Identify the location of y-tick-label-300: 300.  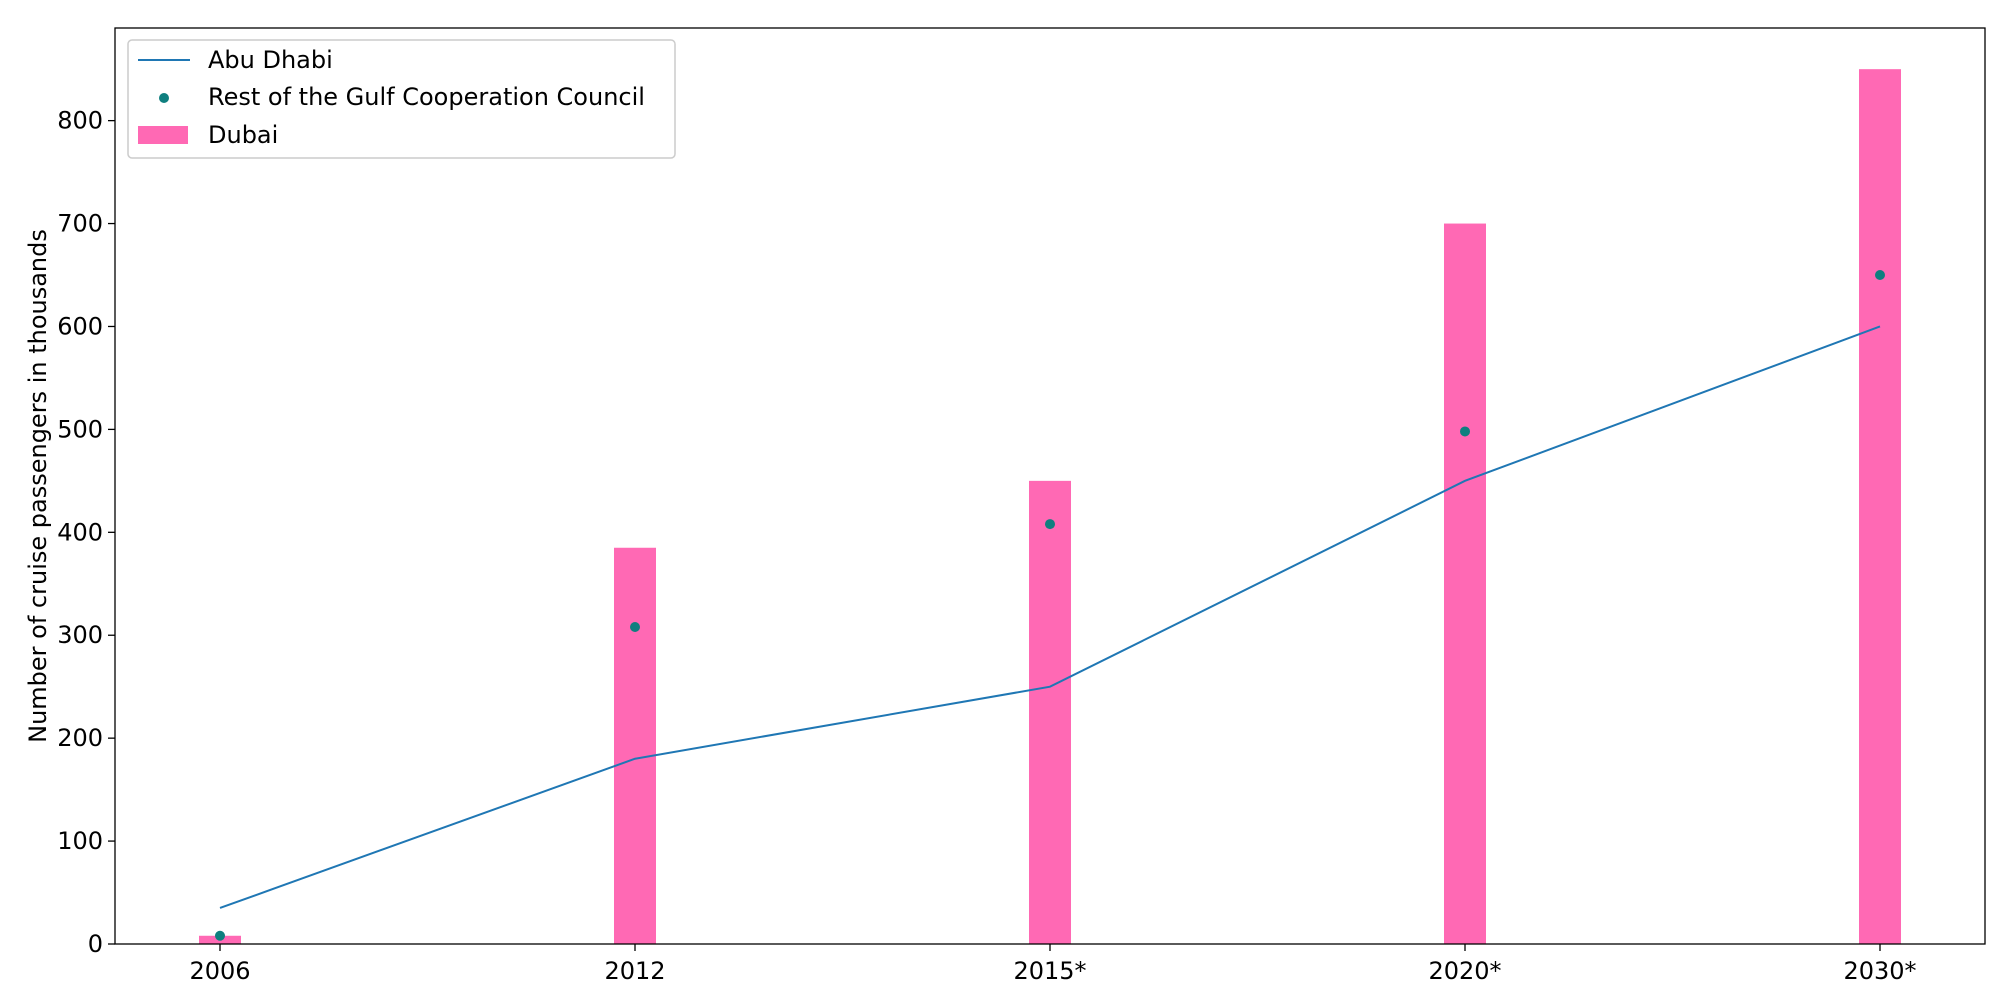
(80, 635).